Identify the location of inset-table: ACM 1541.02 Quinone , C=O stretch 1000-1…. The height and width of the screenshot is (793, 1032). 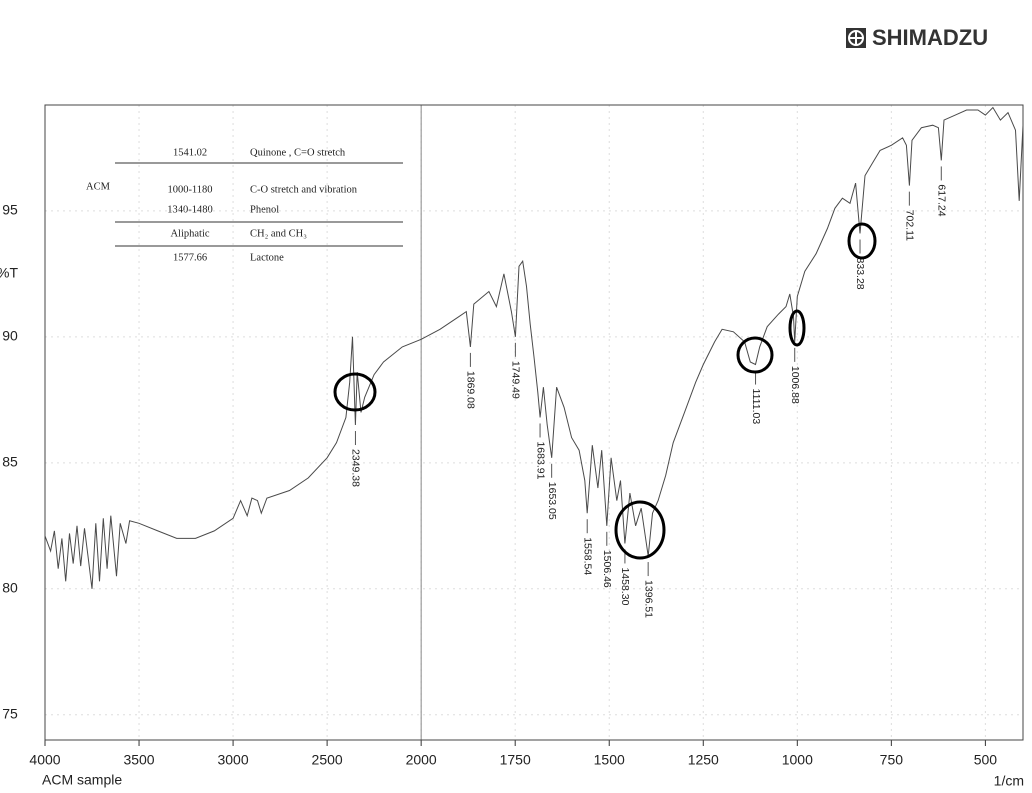
(239, 216).